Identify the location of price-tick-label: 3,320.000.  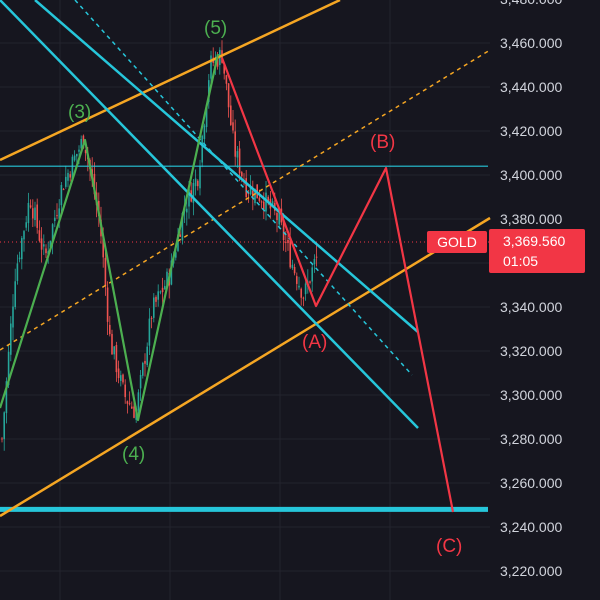
(531, 351).